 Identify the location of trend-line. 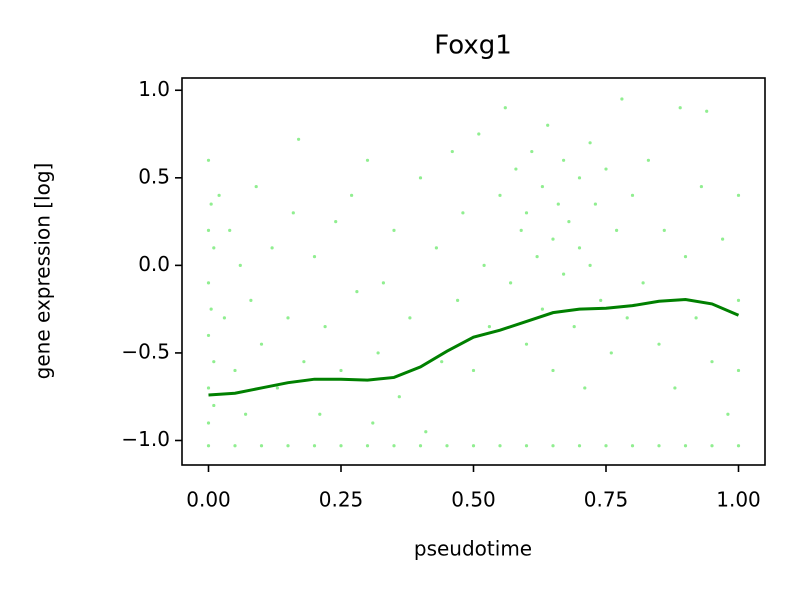
(474, 347).